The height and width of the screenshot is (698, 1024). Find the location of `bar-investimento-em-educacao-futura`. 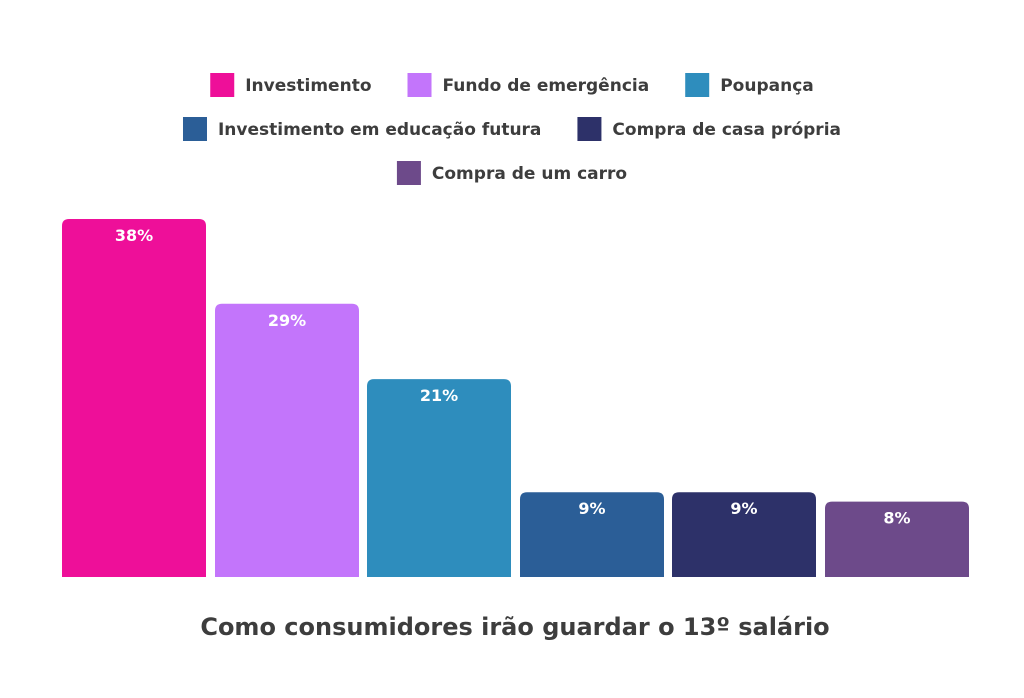

bar-investimento-em-educacao-futura is located at coordinates (592, 534).